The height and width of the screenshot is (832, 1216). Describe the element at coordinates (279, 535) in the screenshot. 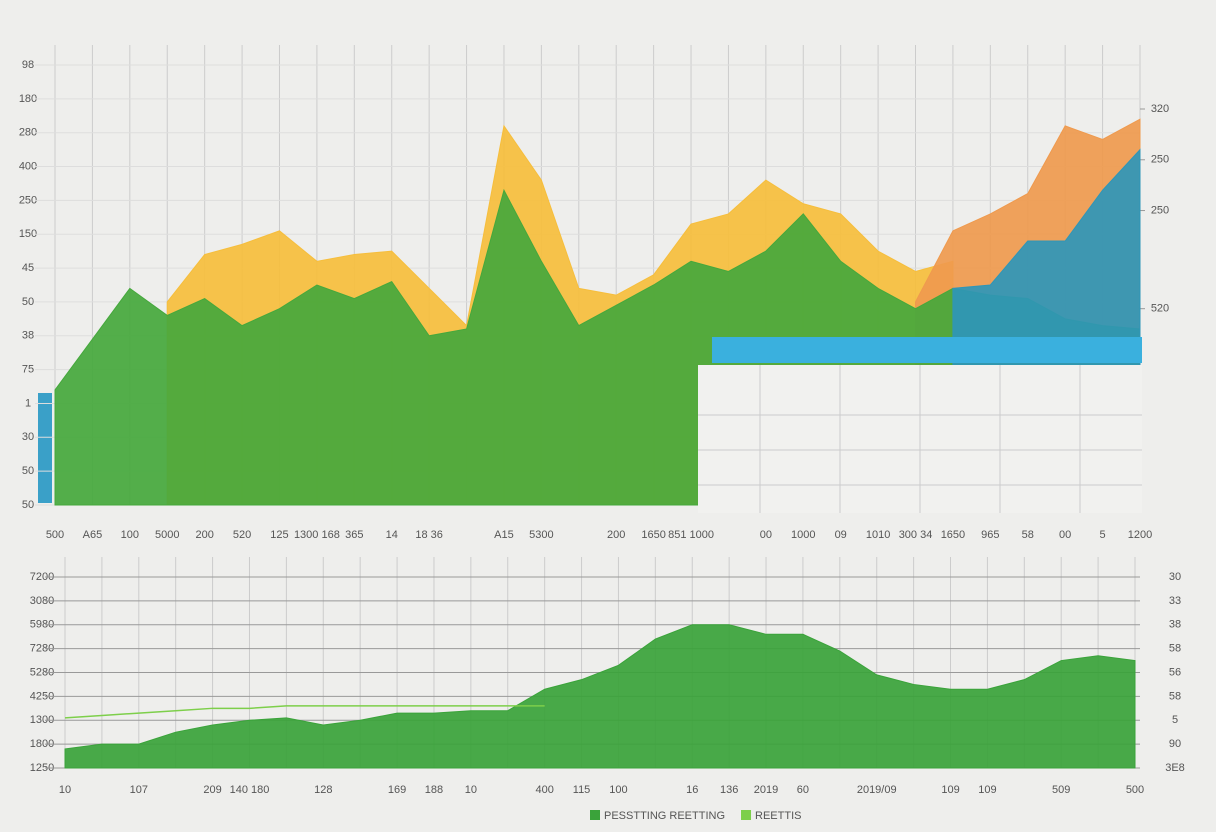

I see `x-tick-label: 125` at that location.